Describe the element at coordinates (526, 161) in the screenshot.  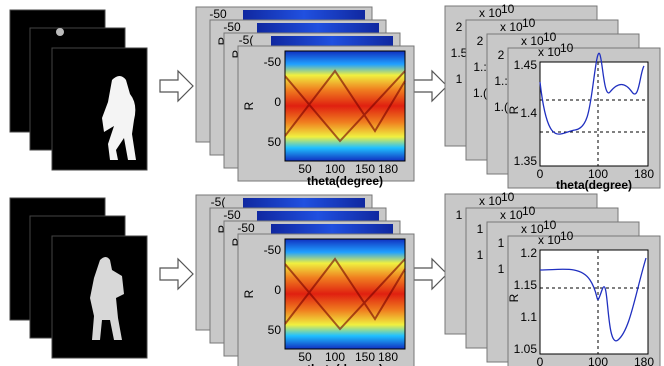
I see `y-tick-label: 1.35` at that location.